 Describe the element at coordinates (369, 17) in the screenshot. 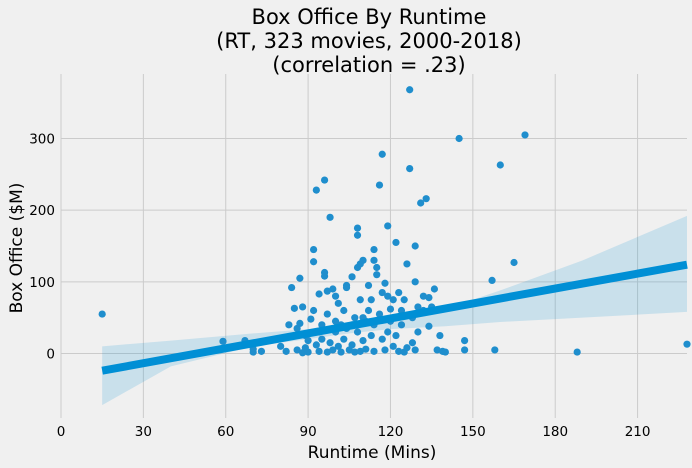

I see `chart-title-line-1: Box Office By Runtime` at that location.